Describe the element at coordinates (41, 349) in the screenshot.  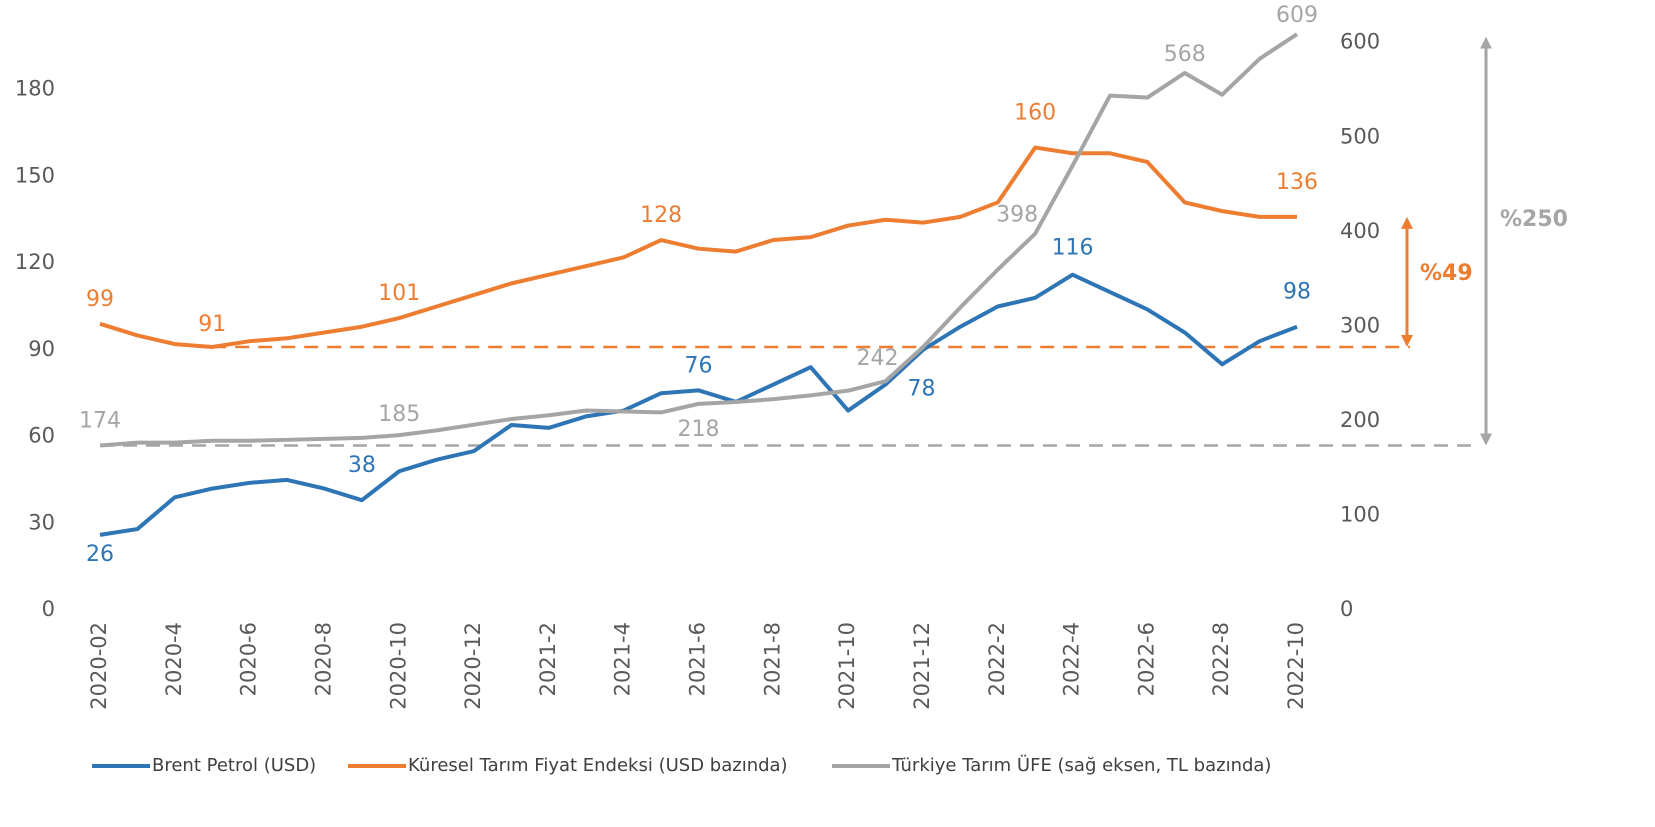
I see `y-tick-label: 90` at that location.